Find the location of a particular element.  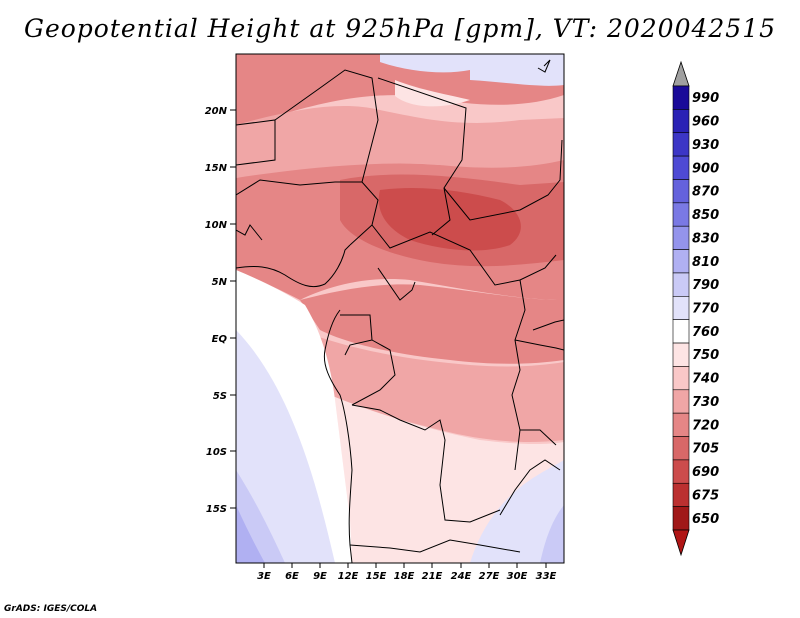

colorbar-label: 650 is located at coordinates (705, 519).